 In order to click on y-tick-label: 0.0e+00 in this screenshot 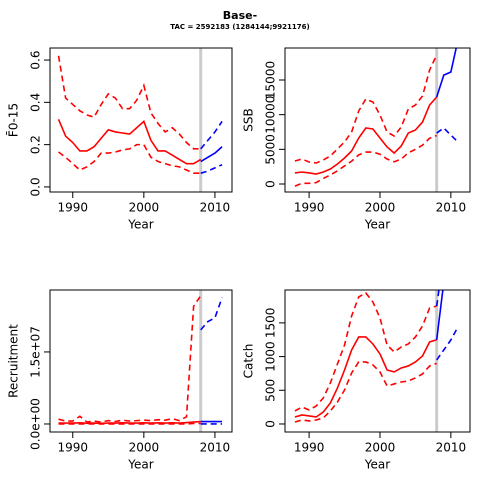, I will do `click(36, 424)`.